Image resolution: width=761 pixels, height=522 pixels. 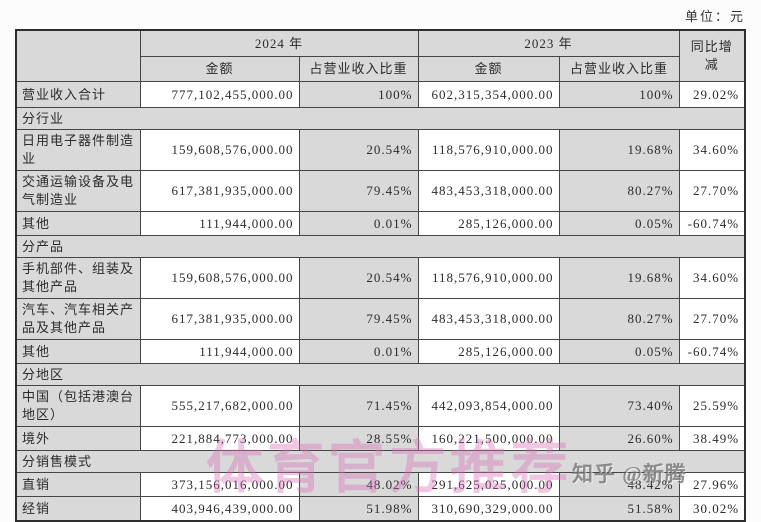 What do you see at coordinates (358, 406) in the screenshot?
I see `proportion-2024-cell: 71.45%` at bounding box center [358, 406].